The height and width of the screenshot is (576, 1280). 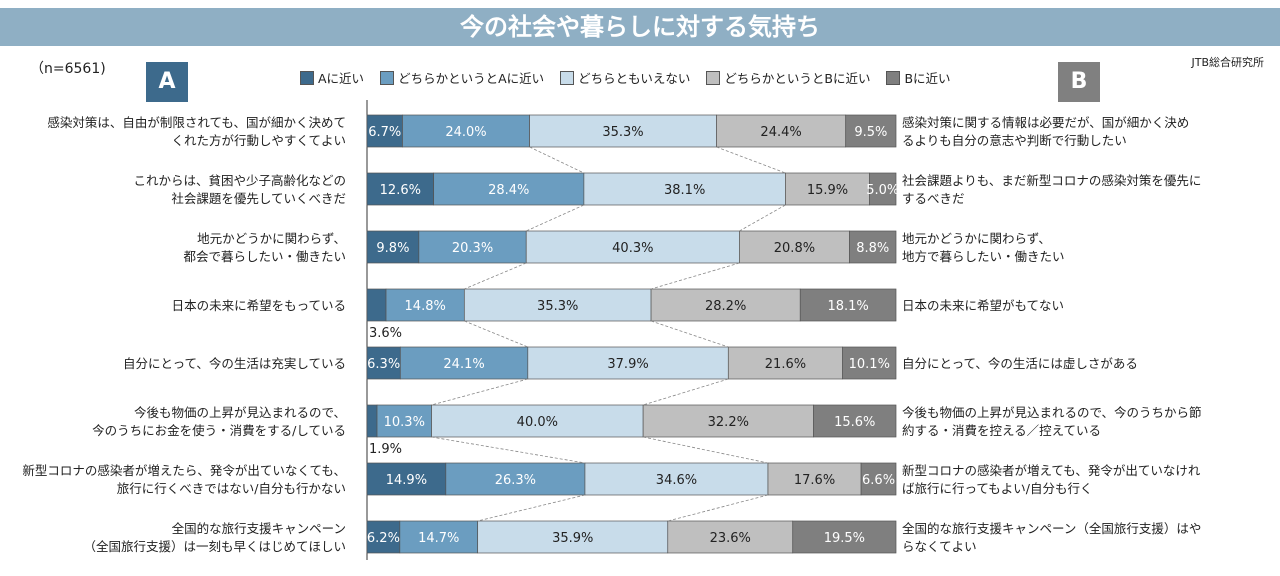 I want to click on data-label: 14.7%, so click(x=438, y=538).